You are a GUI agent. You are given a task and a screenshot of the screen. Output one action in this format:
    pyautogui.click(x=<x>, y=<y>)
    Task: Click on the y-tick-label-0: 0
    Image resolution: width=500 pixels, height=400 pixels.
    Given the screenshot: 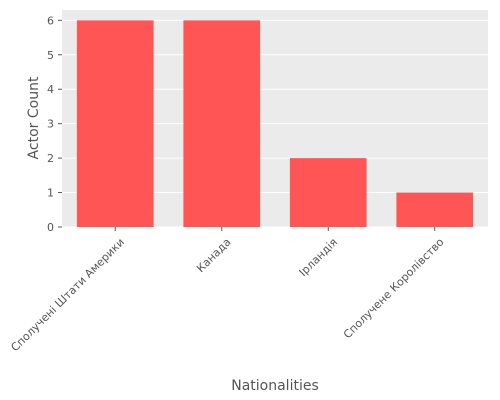 What is the action you would take?
    pyautogui.click(x=50, y=227)
    